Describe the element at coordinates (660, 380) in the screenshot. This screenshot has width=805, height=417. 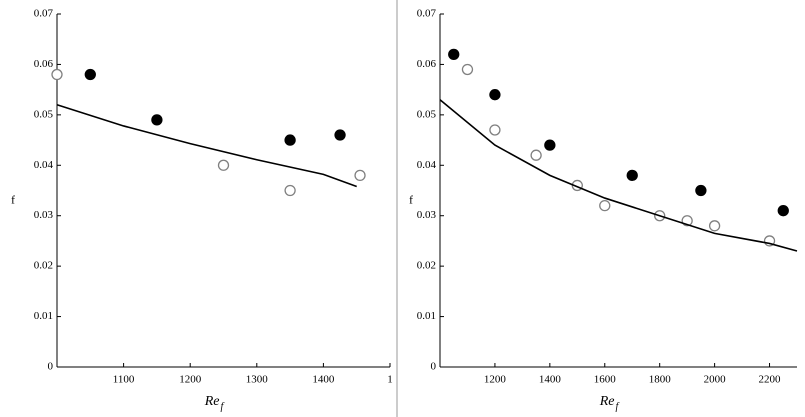
I see `x-tick-label: 1800` at that location.